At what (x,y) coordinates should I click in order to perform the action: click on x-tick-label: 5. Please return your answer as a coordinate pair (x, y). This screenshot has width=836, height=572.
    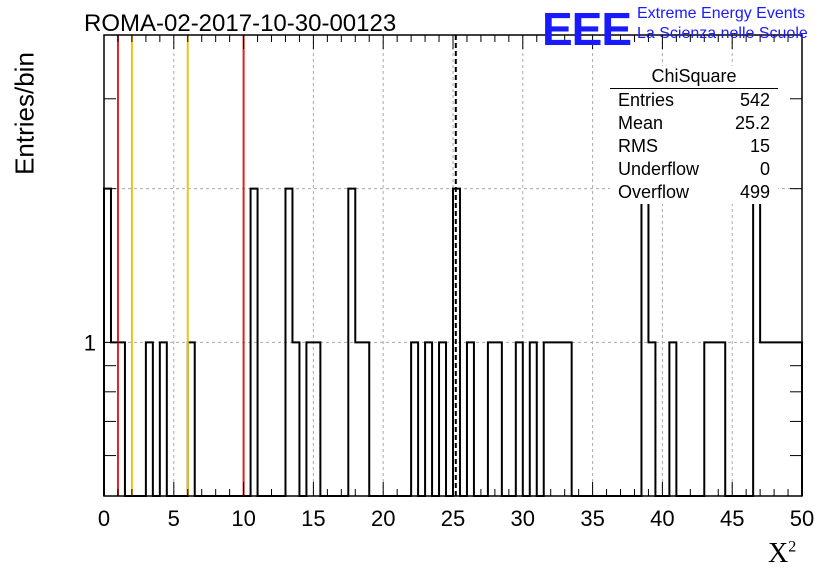
    Looking at the image, I should click on (174, 518).